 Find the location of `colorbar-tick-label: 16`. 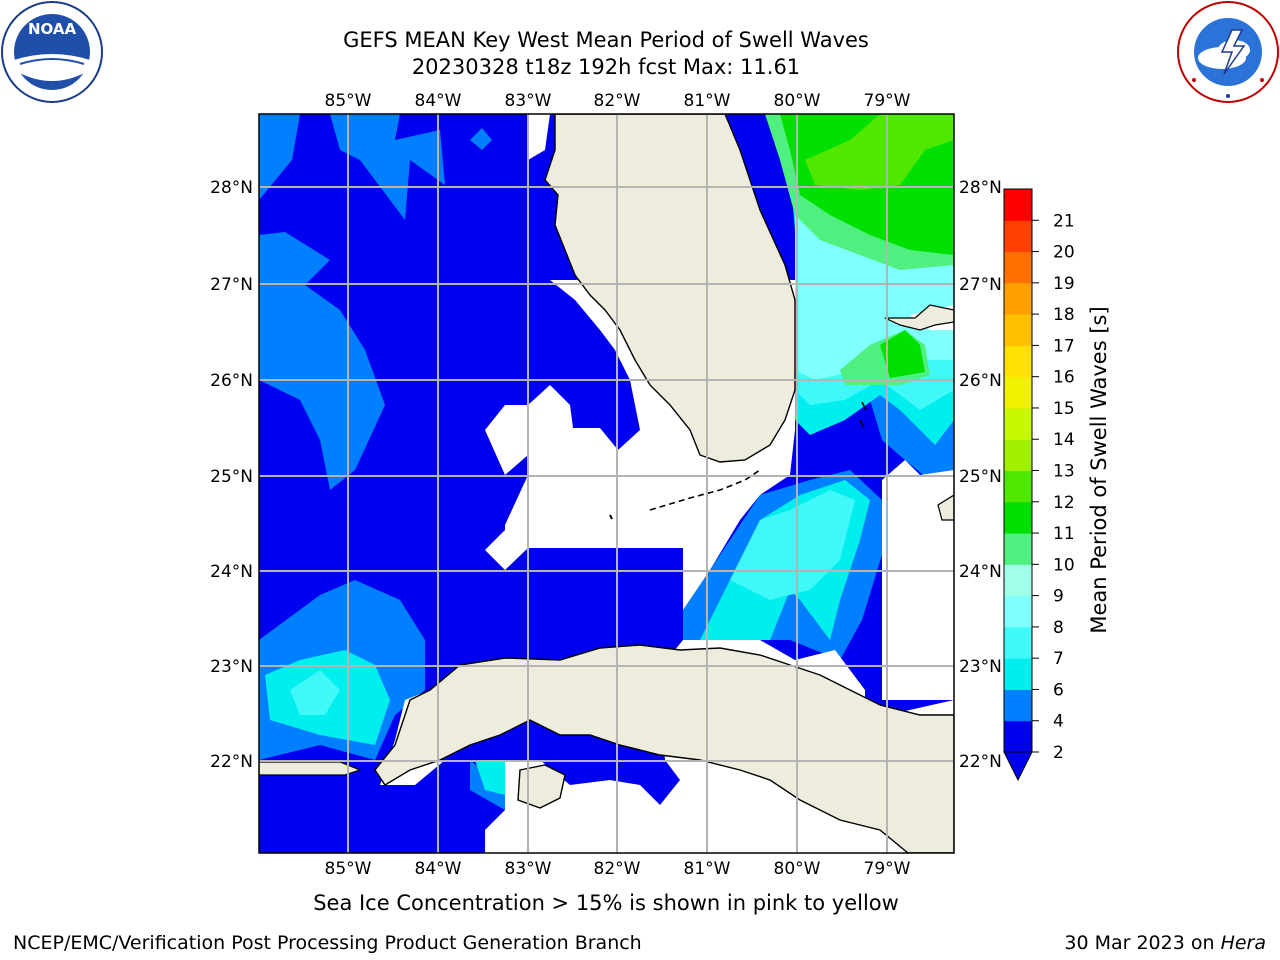

colorbar-tick-label: 16 is located at coordinates (1064, 378).